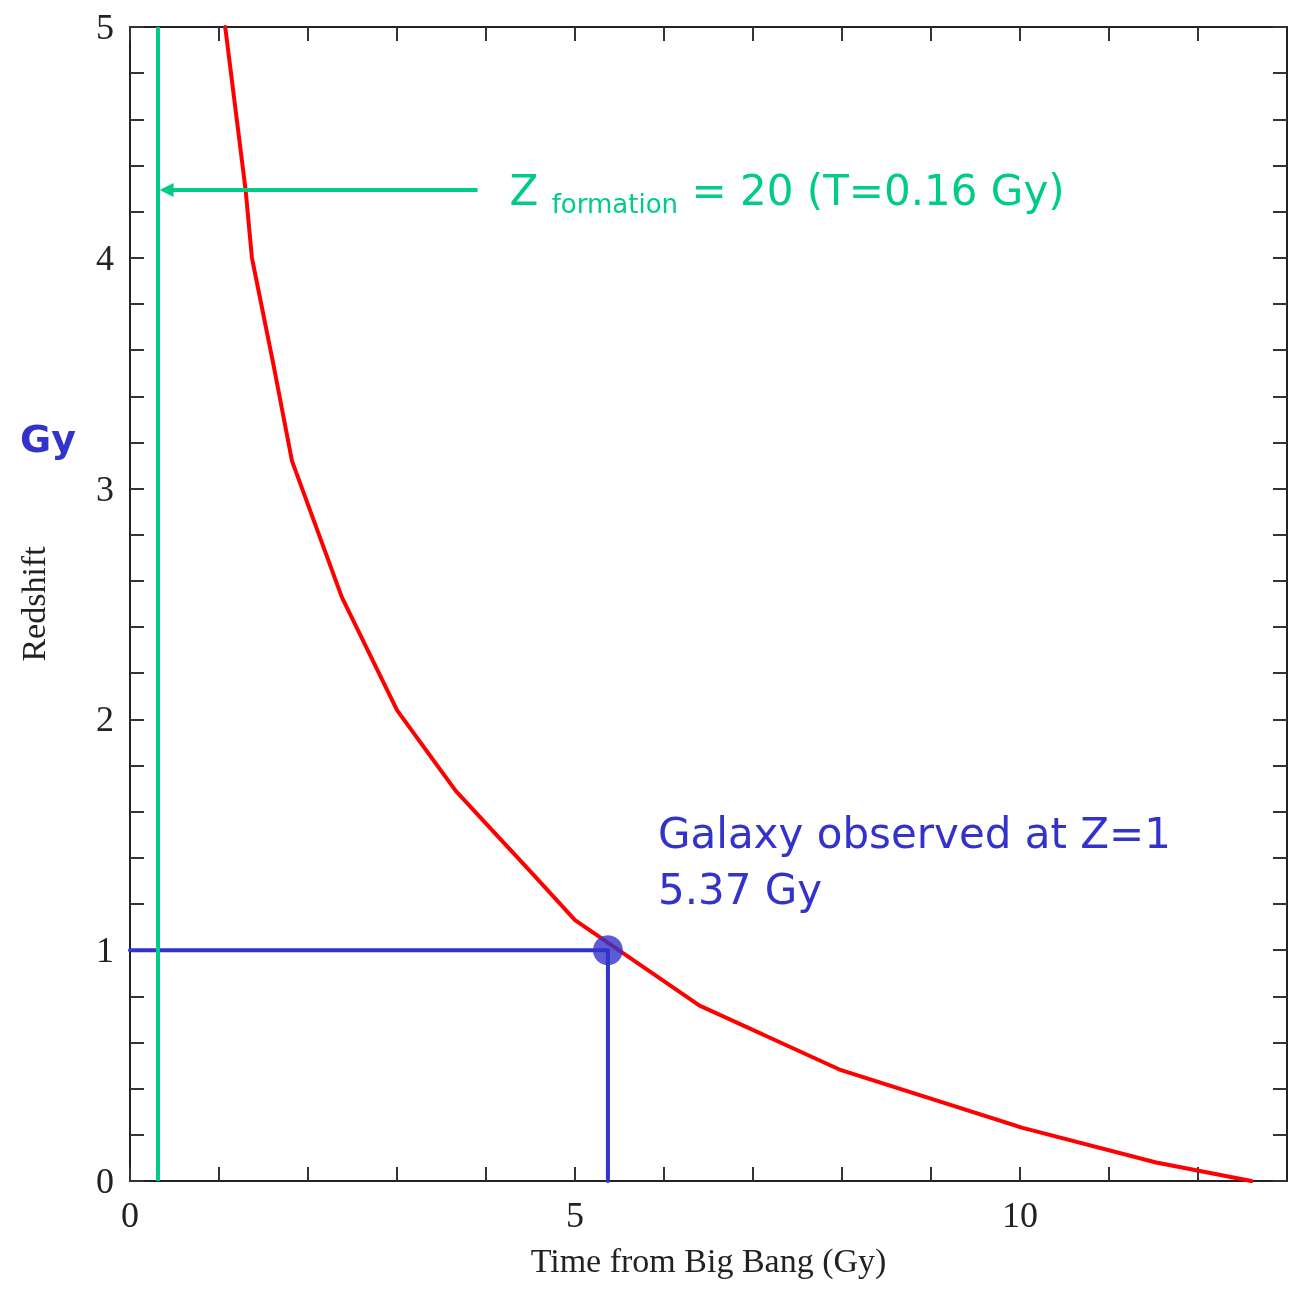  I want to click on y-tick-label: 2, so click(105, 719).